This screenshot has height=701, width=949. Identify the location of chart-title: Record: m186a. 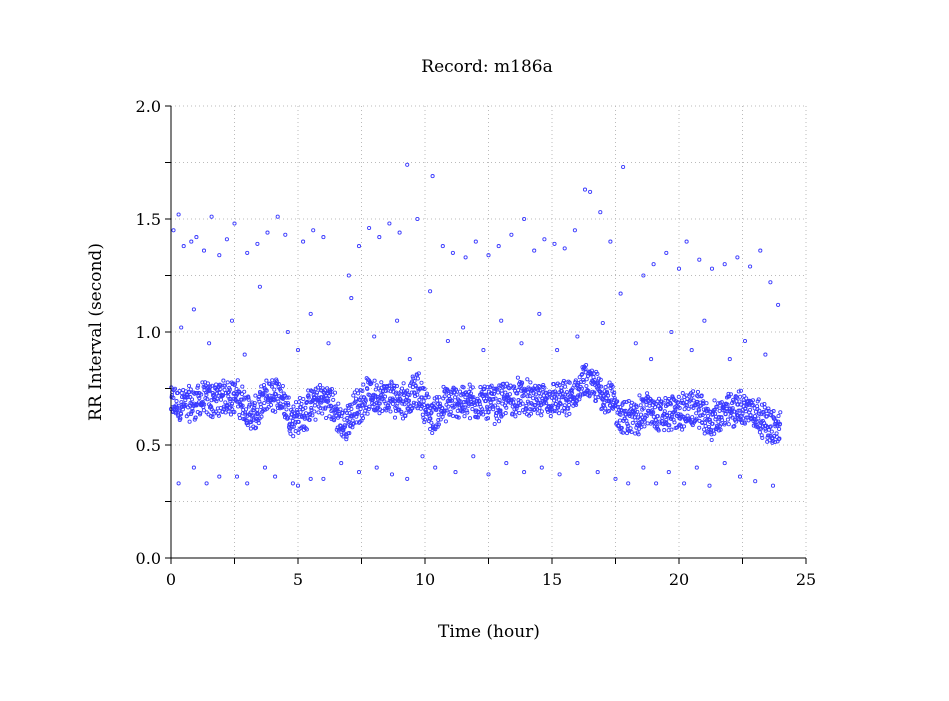
(486, 67).